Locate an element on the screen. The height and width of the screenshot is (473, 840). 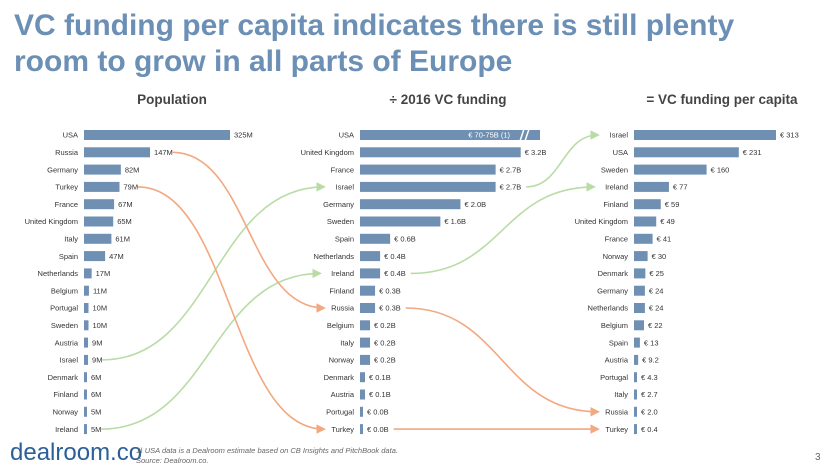
bar-2-ireland is located at coordinates (651, 186).